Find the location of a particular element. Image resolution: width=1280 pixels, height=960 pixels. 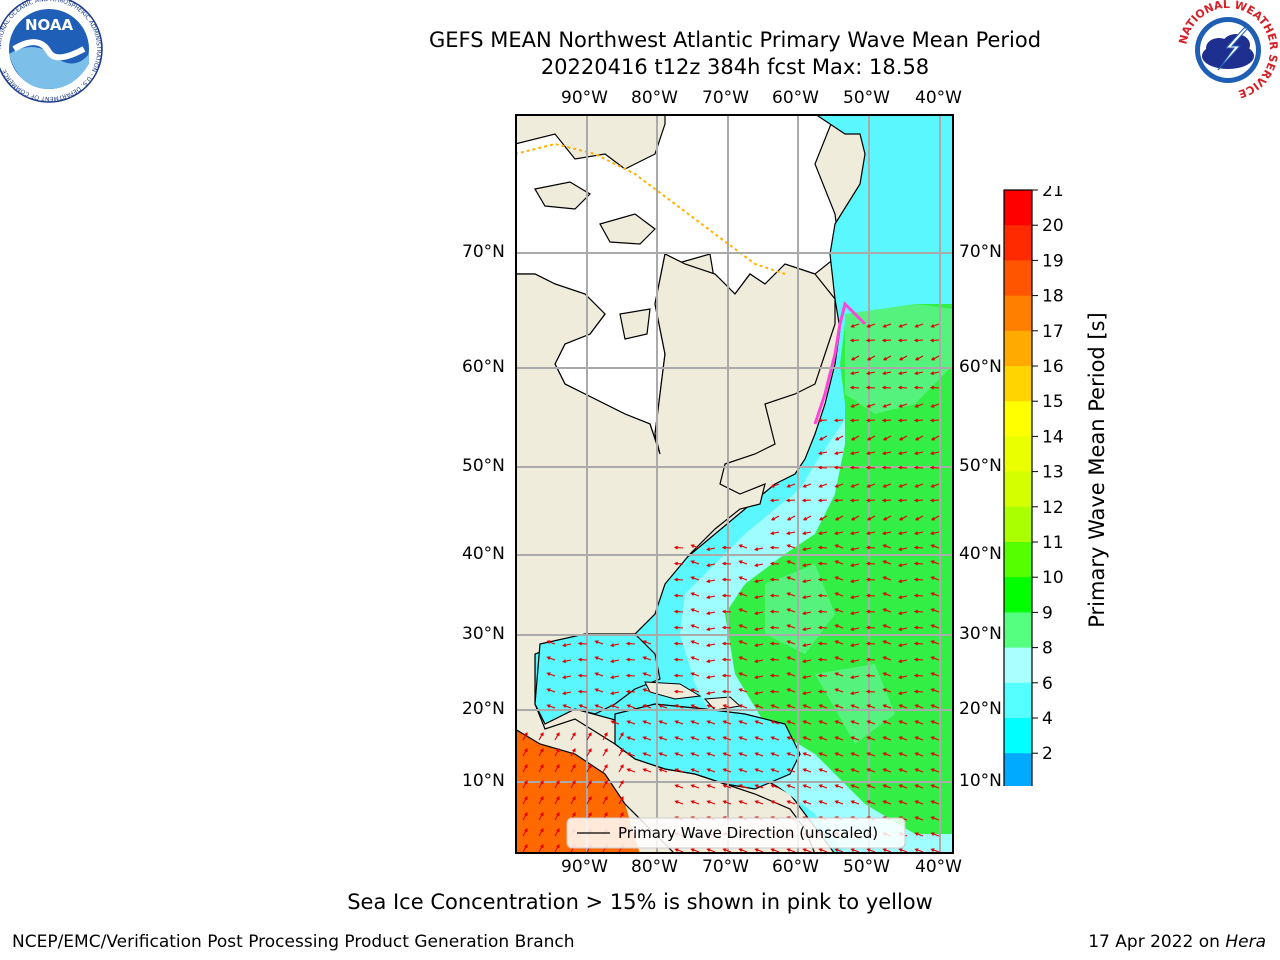

colorbar-tick-label: 4 is located at coordinates (1047, 719).